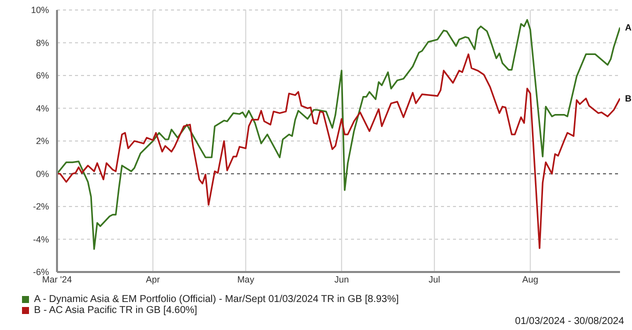 The height and width of the screenshot is (330, 632). Describe the element at coordinates (42, 75) in the screenshot. I see `y-tick-label: 6%` at that location.